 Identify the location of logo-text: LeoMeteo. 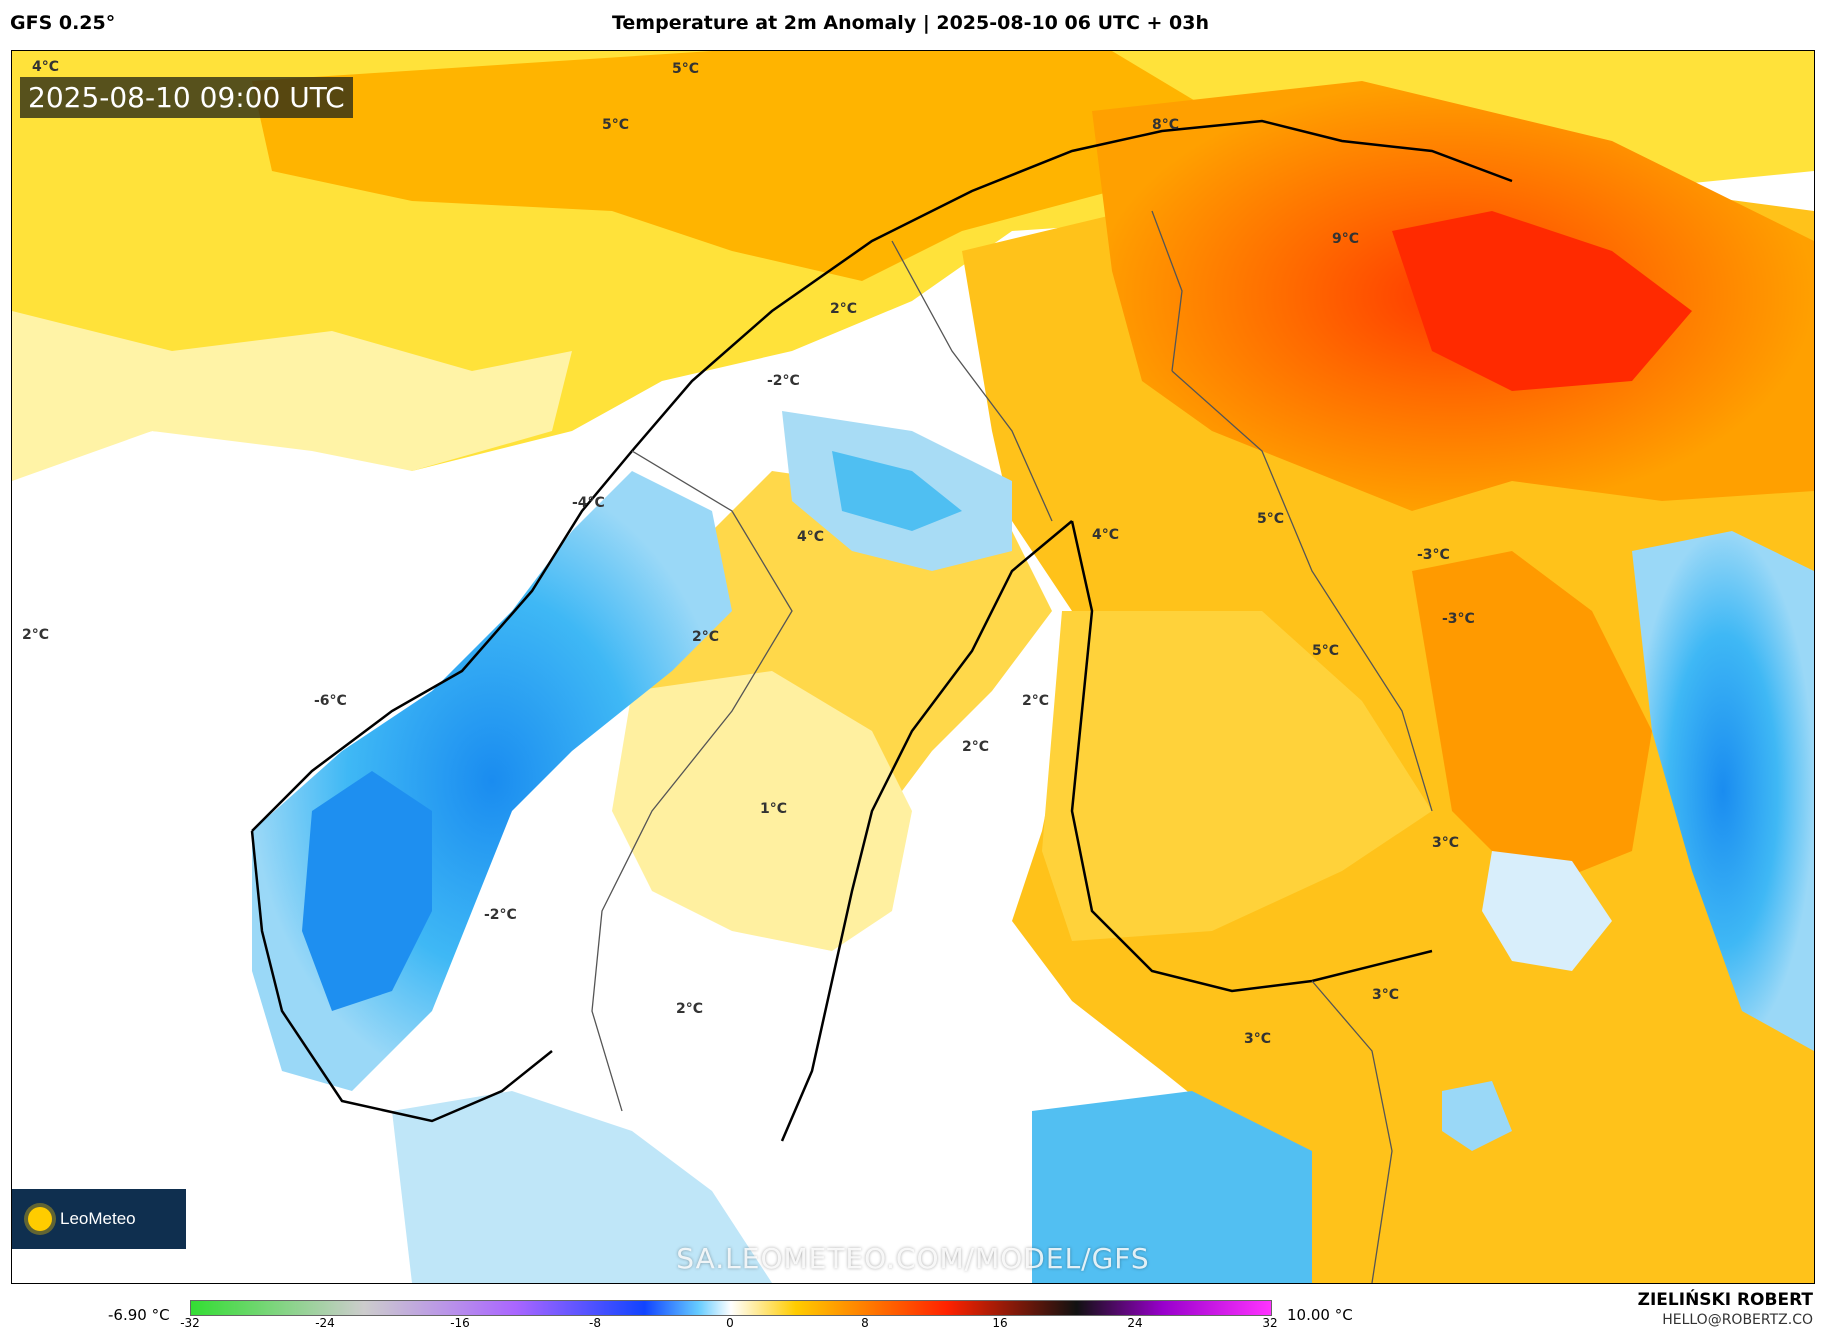
(98, 1218).